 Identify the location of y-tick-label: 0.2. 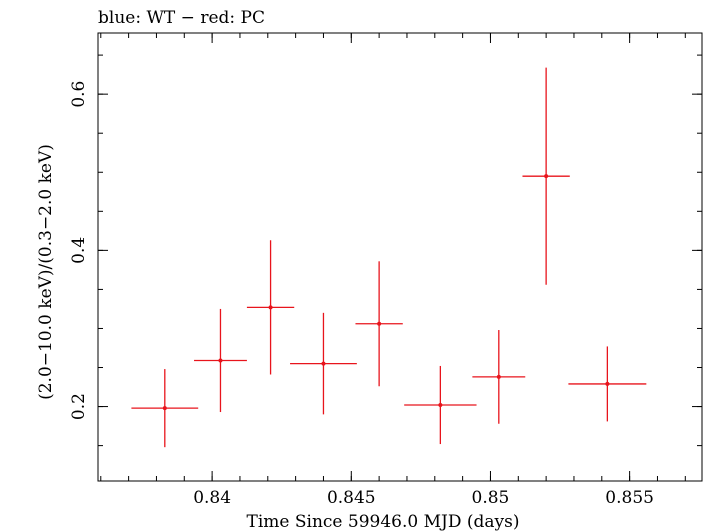
(79, 406).